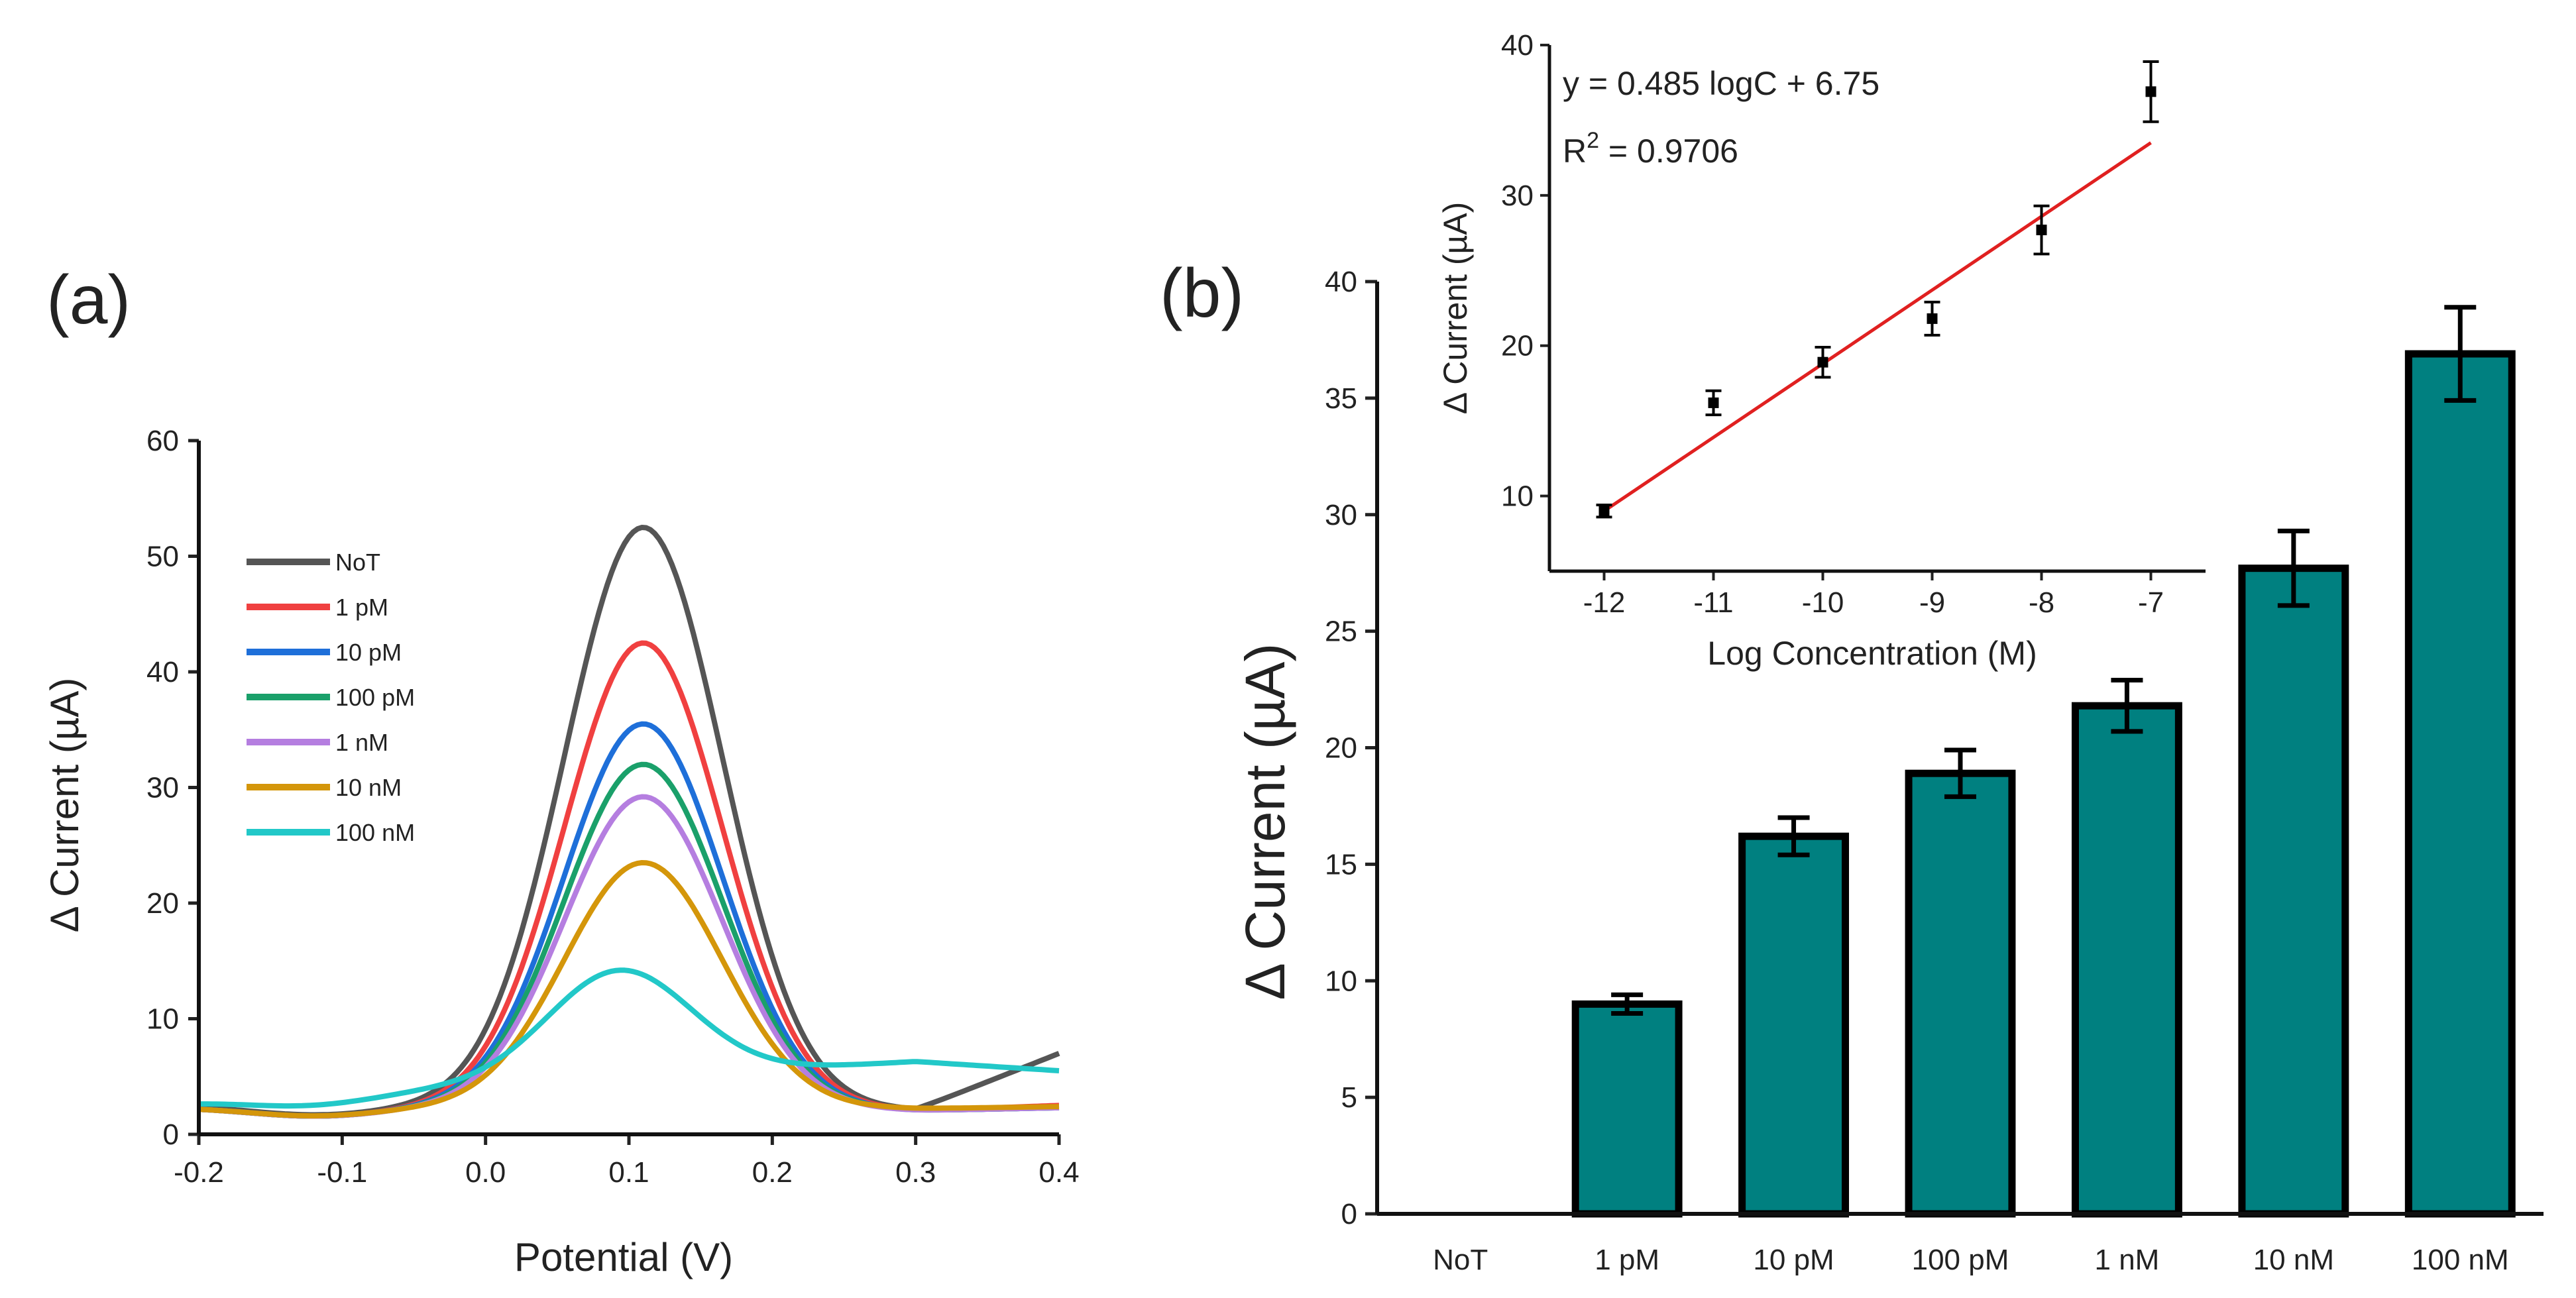 This screenshot has width=2576, height=1298. I want to click on inset-x-axis-label: Log Concentration (M), so click(1872, 653).